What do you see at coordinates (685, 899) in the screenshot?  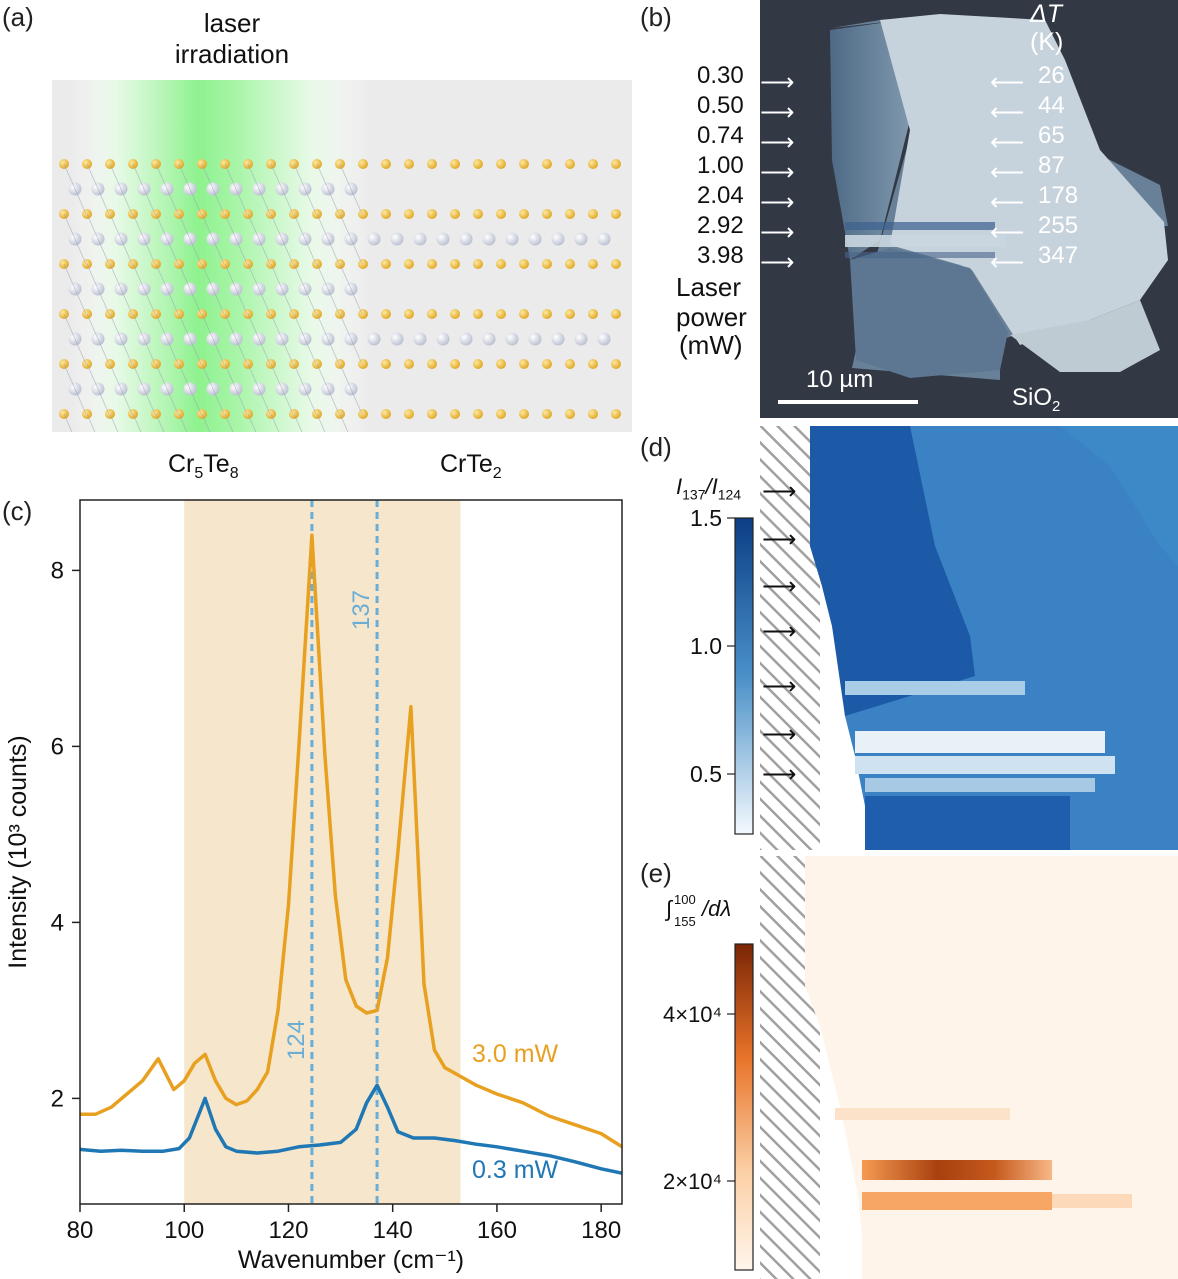 I see `integral-upper: 100` at bounding box center [685, 899].